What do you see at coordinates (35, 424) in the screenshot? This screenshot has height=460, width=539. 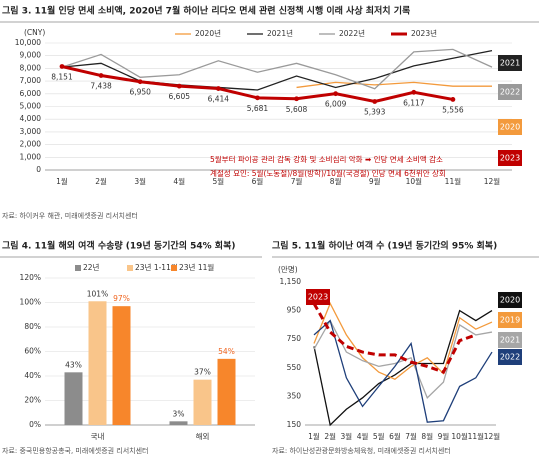 I see `y-tick-label: 0%` at bounding box center [35, 424].